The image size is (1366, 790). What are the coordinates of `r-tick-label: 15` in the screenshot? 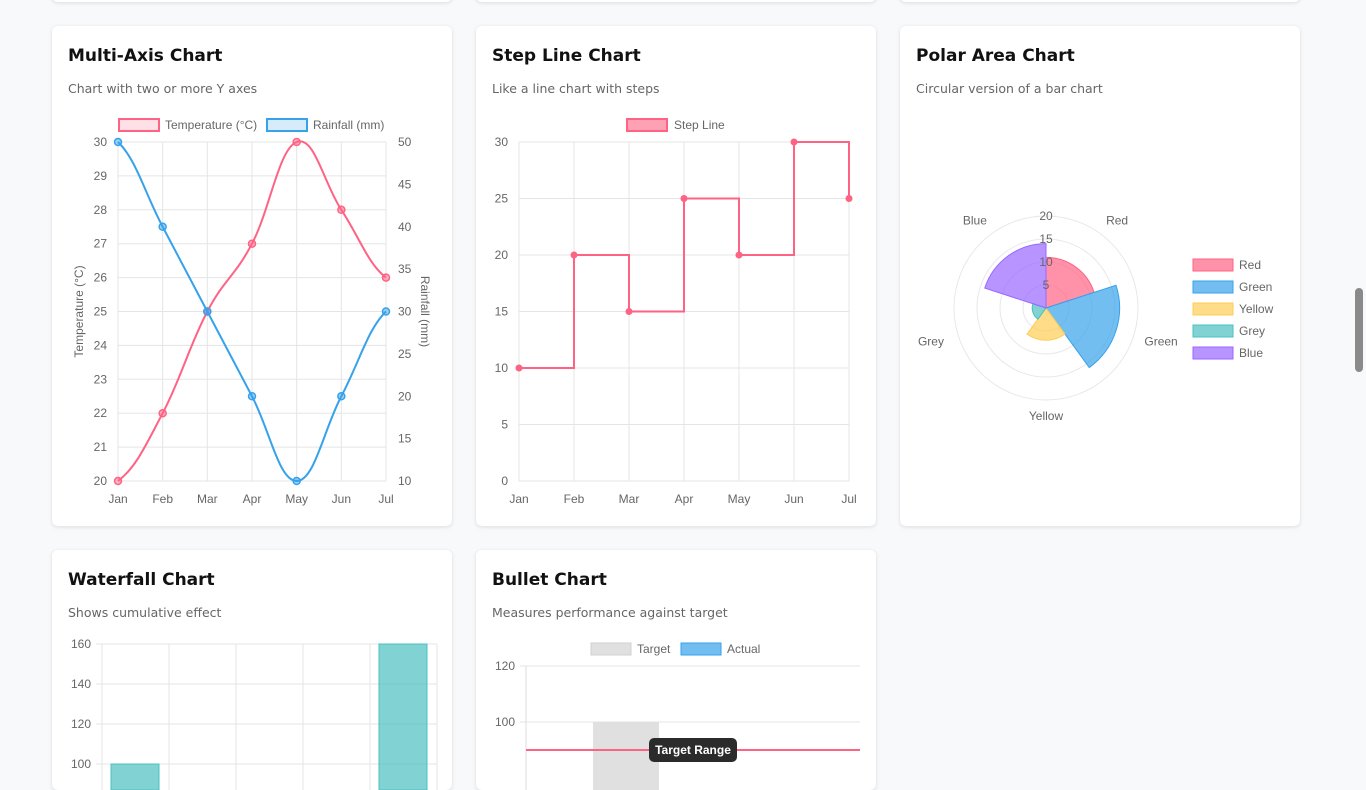 It's located at (1046, 239).